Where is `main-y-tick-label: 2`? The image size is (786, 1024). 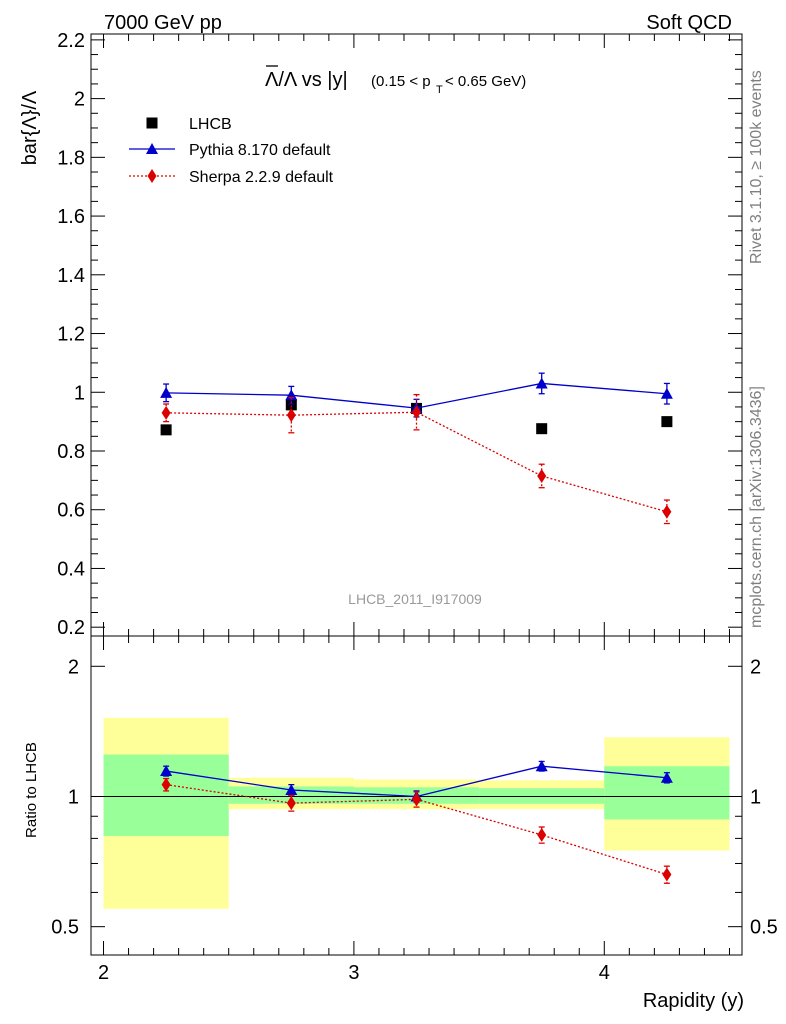
main-y-tick-label: 2 is located at coordinates (79, 100).